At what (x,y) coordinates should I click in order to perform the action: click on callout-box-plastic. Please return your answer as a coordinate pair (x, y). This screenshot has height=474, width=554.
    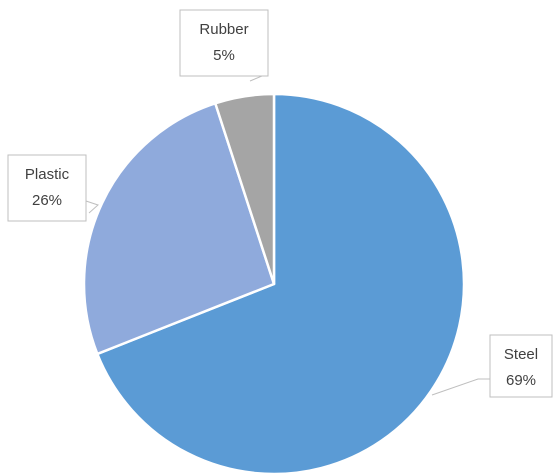
    Looking at the image, I should click on (47, 188).